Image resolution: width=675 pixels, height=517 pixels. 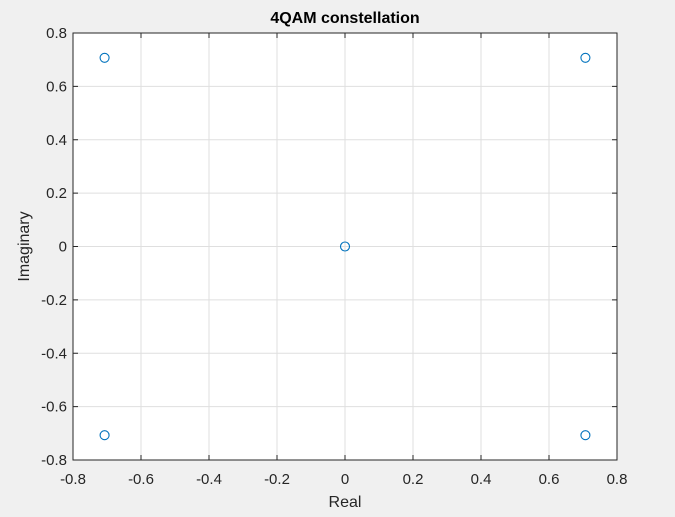 I want to click on y-tick-label: -0.6, so click(x=54, y=407).